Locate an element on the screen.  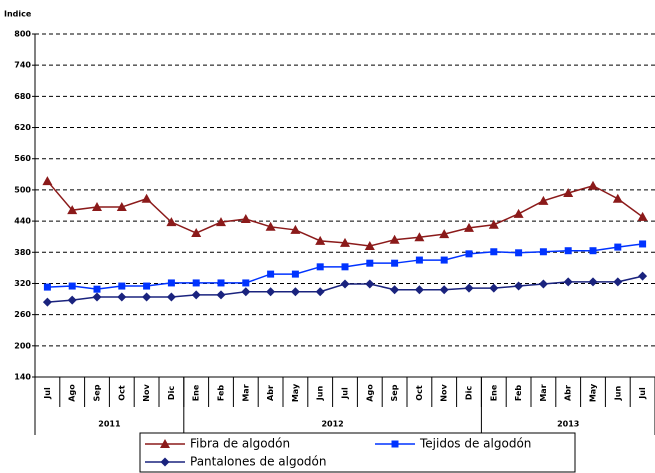
x-tick-label: Ago is located at coordinates (72, 393).